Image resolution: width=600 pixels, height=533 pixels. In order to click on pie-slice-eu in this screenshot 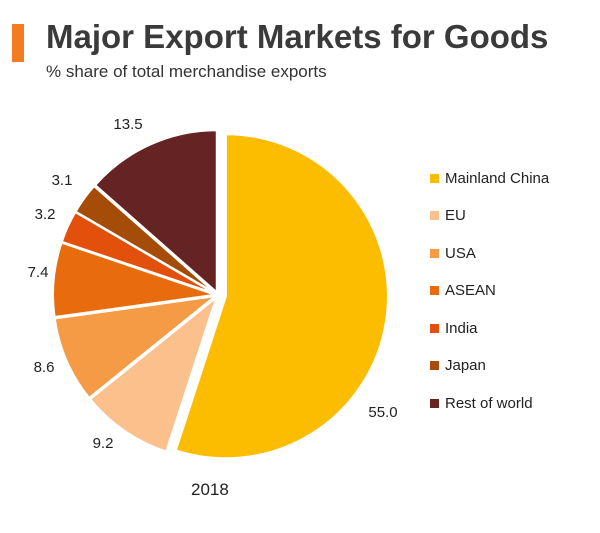, I will do `click(153, 373)`.